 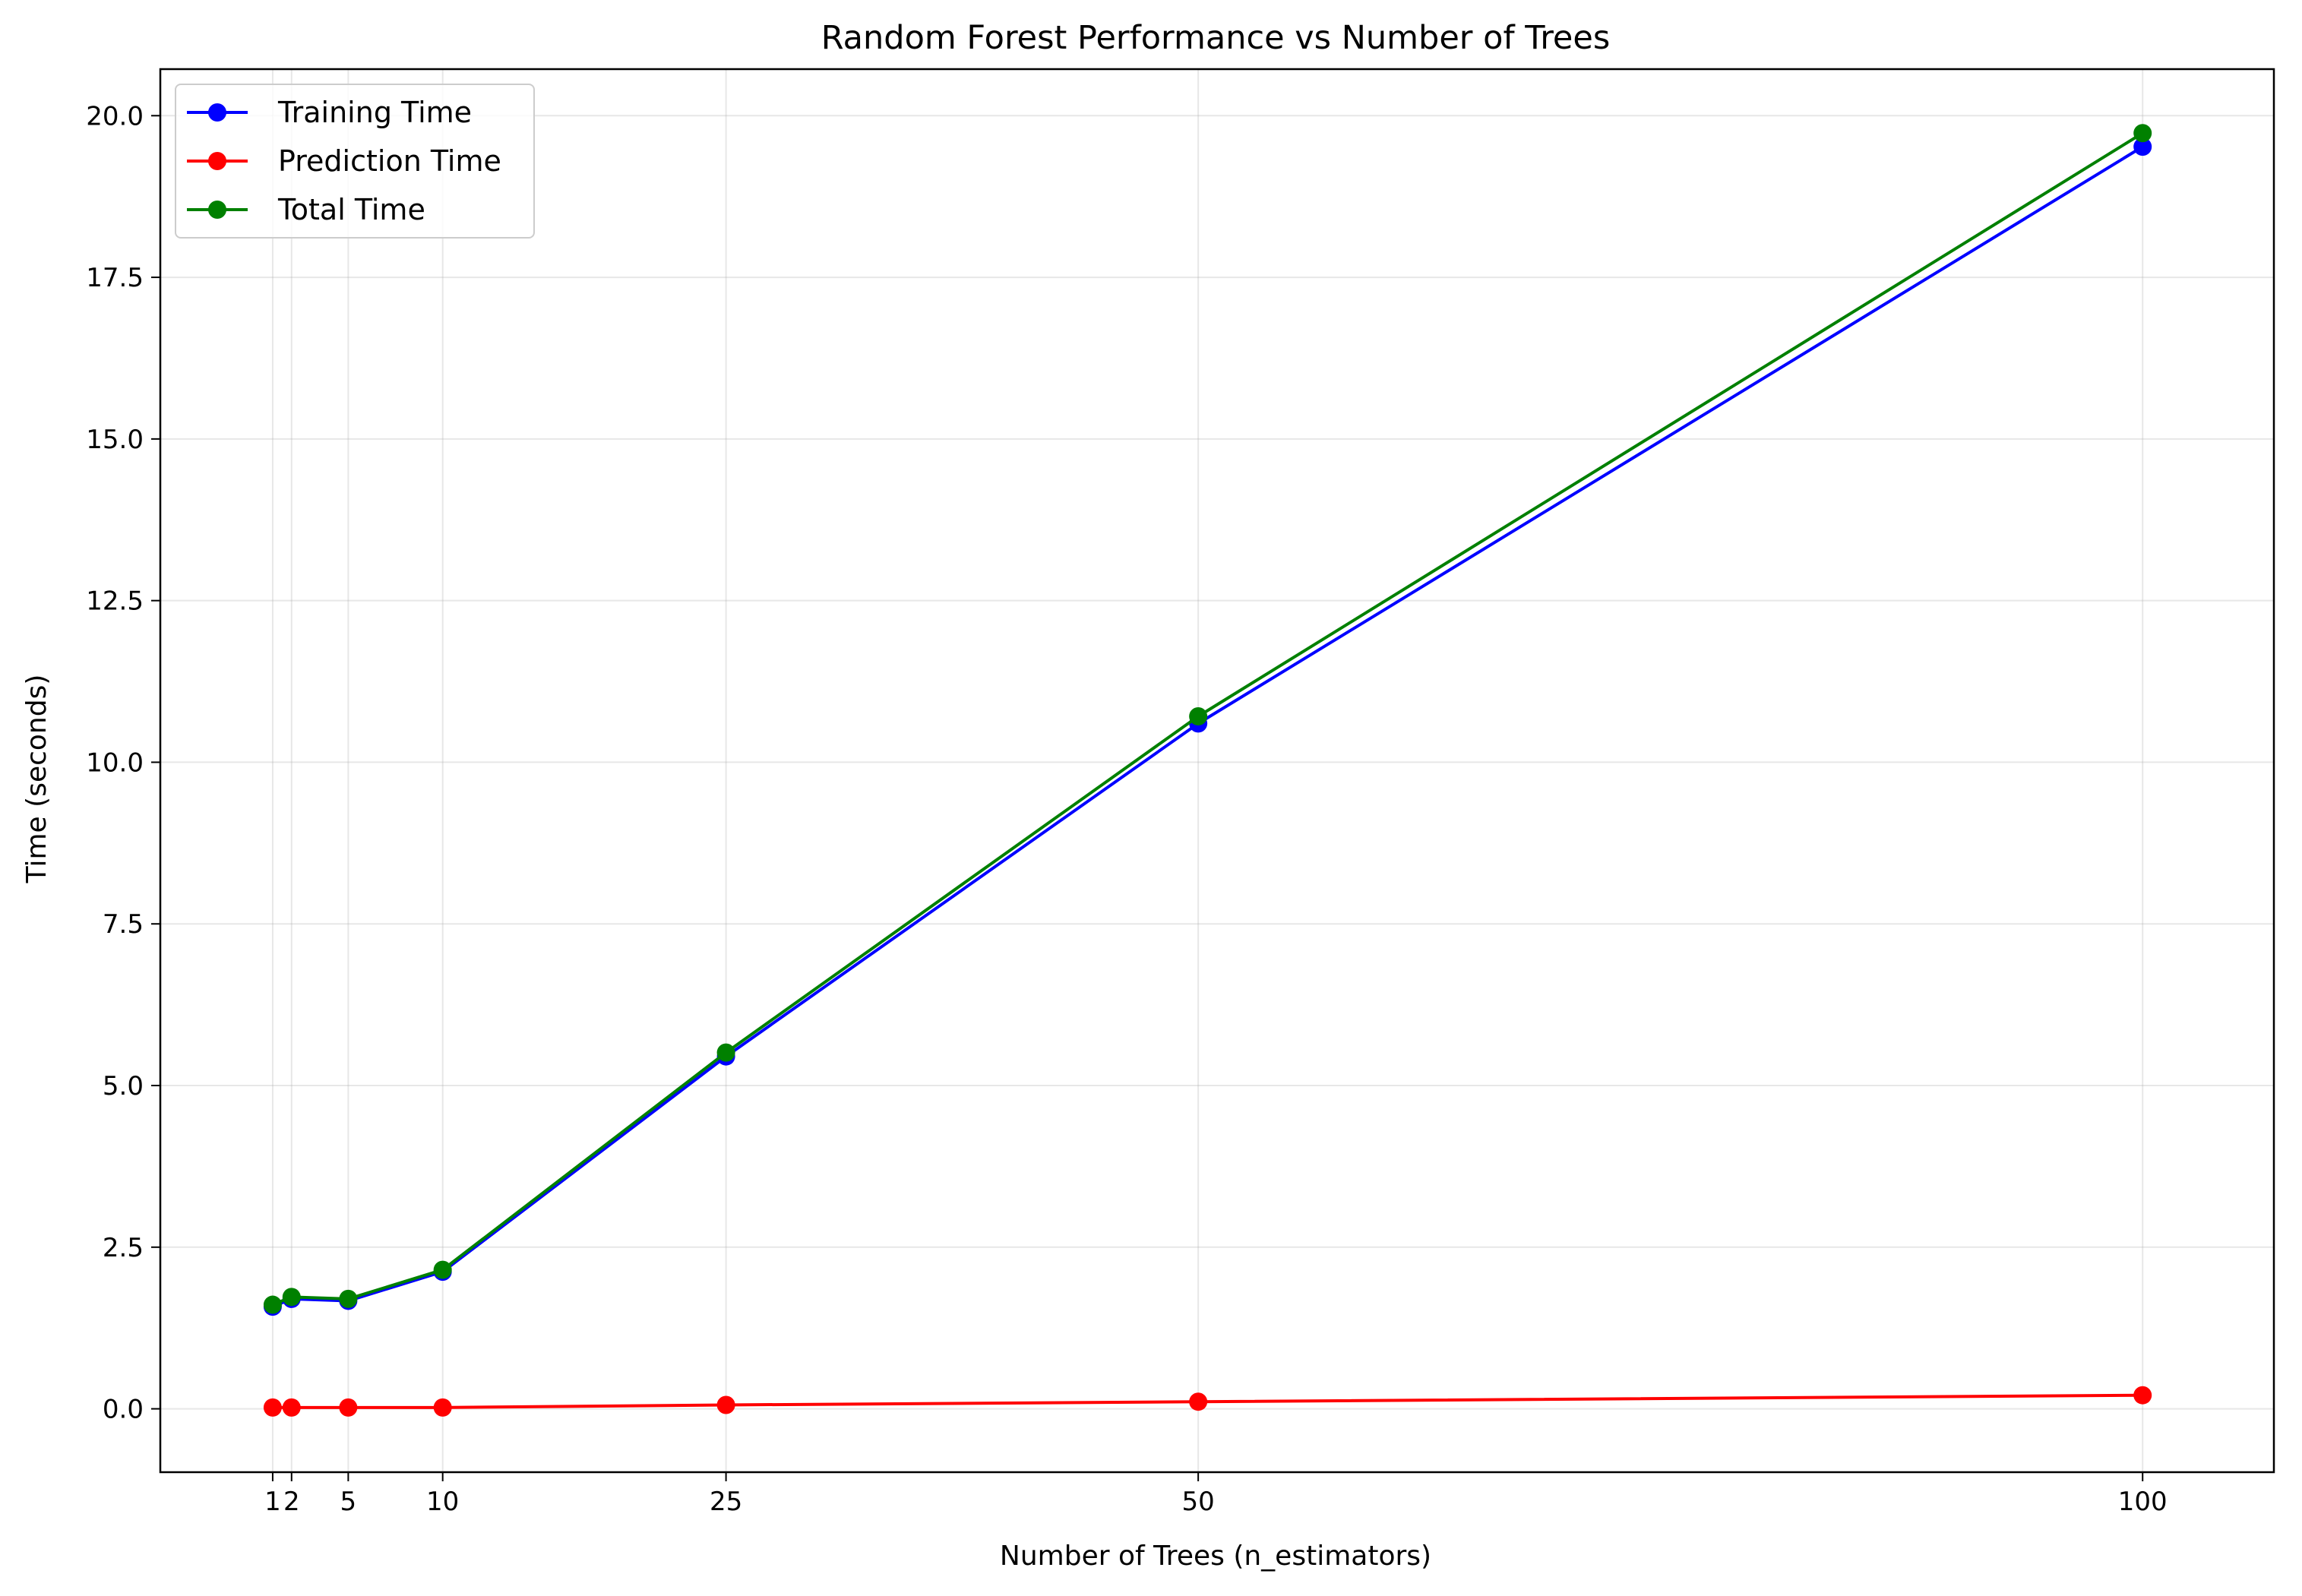 What do you see at coordinates (2143, 1502) in the screenshot?
I see `x-tick-label: 100` at bounding box center [2143, 1502].